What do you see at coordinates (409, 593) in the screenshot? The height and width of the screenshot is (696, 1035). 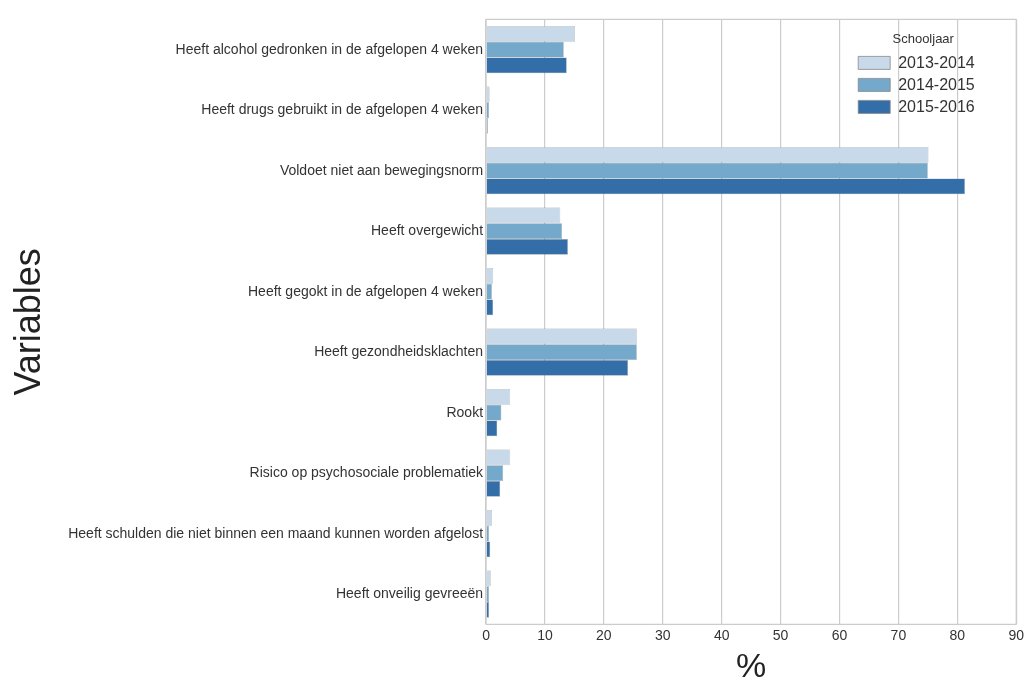 I see `y-tick-label: Heeft onveilig gevreeën` at bounding box center [409, 593].